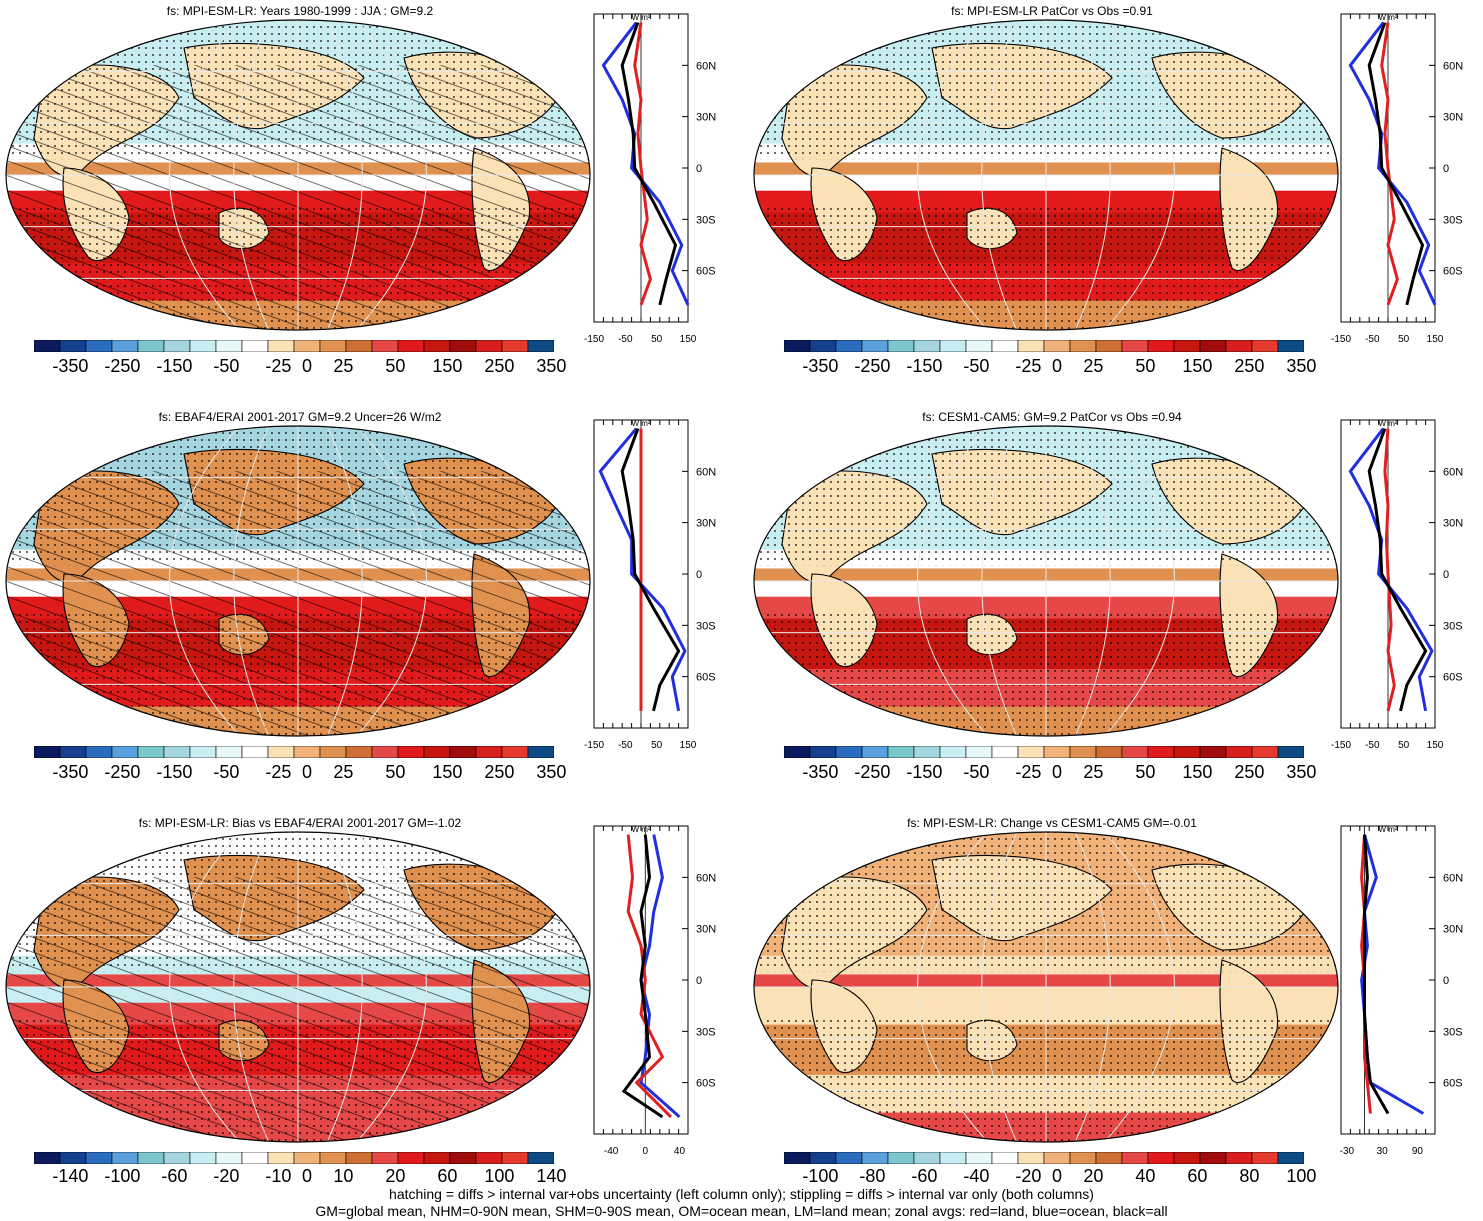 The width and height of the screenshot is (1483, 1221). I want to click on map-title: fs: MPI-ESM-LR PatCor vs Obs =0.91, so click(1052, 11).